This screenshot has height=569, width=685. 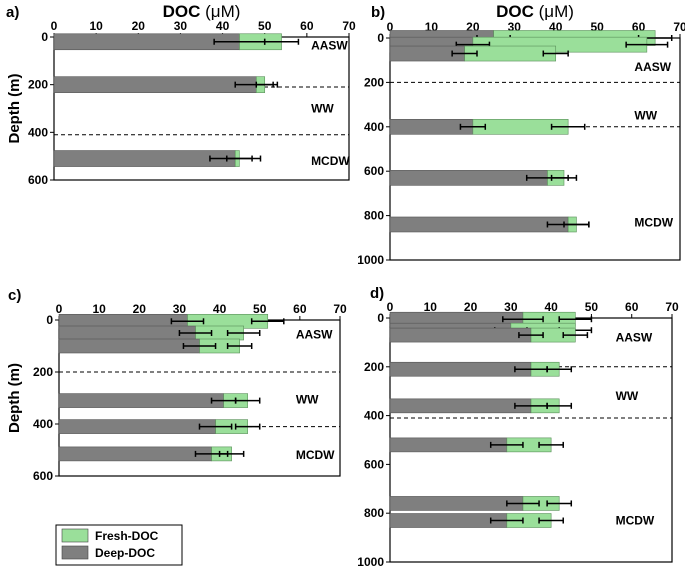 I want to click on legend-label: Fresh-DOC, so click(x=127, y=536).